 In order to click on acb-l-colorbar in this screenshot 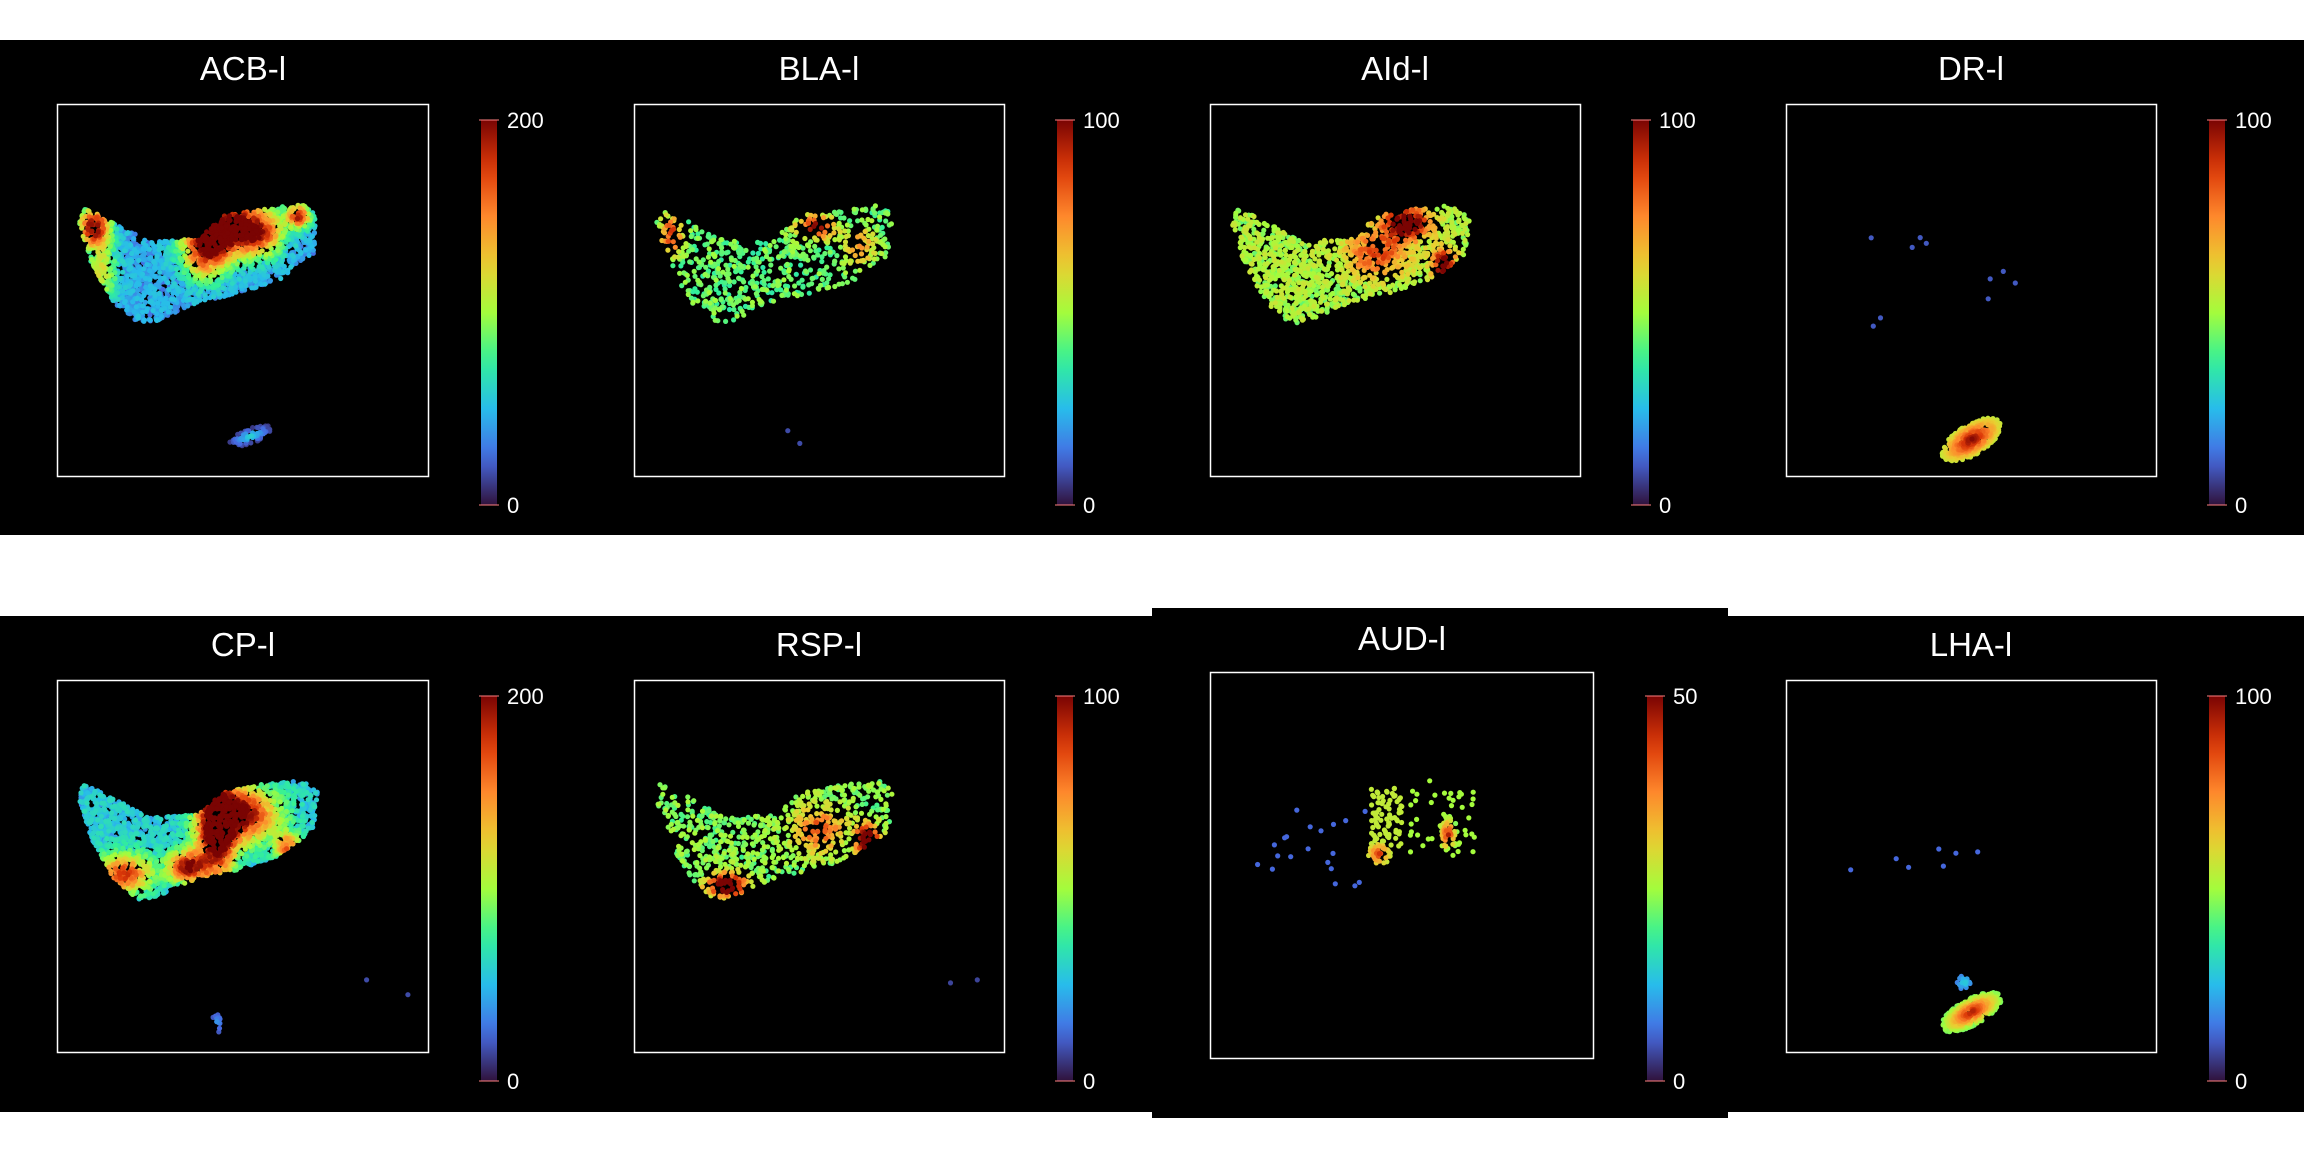, I will do `click(490, 312)`.